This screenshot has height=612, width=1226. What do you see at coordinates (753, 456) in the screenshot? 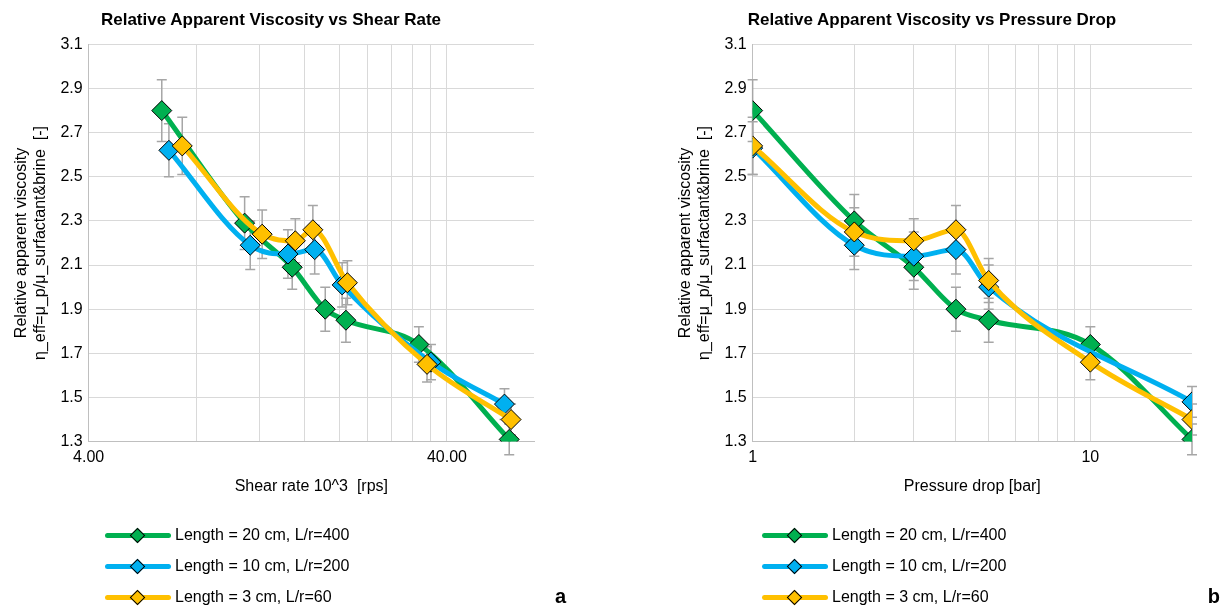
I see `x-tick-label: 1` at bounding box center [753, 456].